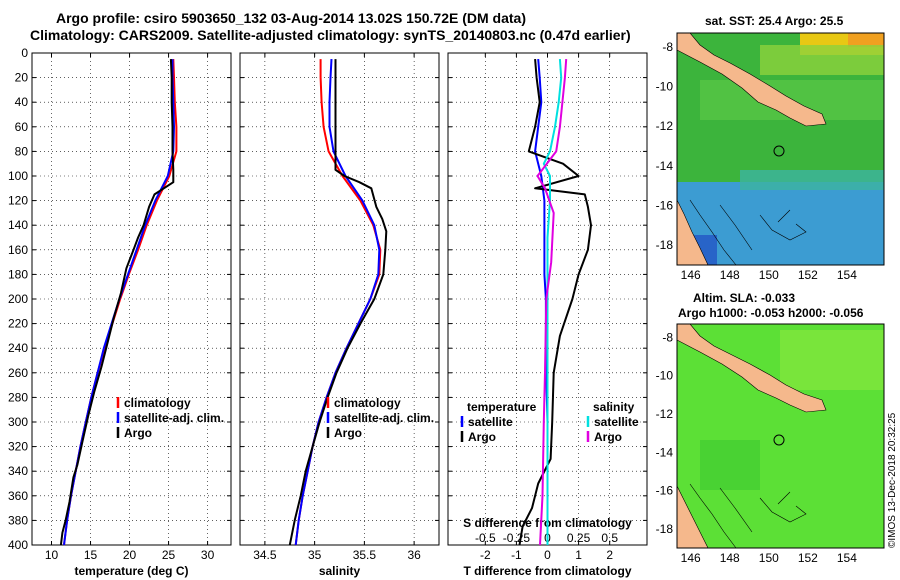 The image size is (900, 580). Describe the element at coordinates (667, 47) in the screenshot. I see `sst-lat-tick-label: -8` at that location.